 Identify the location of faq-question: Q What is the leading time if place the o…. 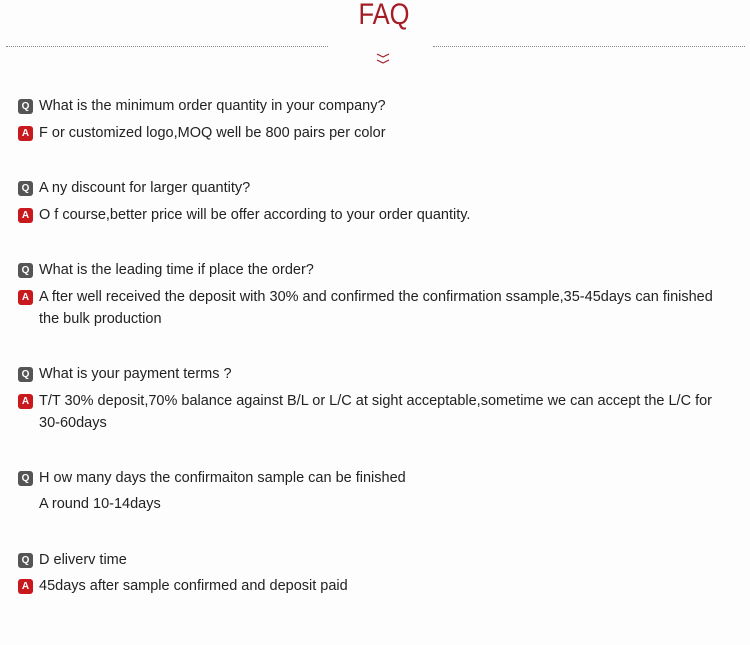
(368, 270).